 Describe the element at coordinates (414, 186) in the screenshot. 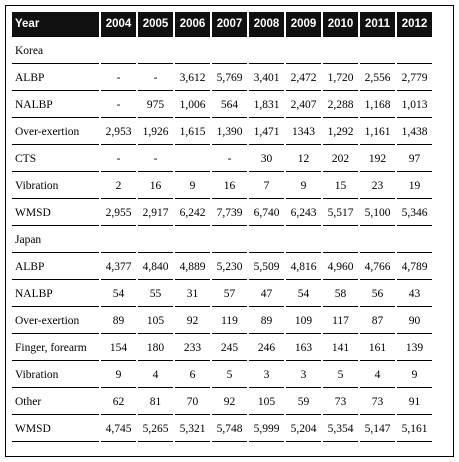

I see `table-cell: 19` at that location.